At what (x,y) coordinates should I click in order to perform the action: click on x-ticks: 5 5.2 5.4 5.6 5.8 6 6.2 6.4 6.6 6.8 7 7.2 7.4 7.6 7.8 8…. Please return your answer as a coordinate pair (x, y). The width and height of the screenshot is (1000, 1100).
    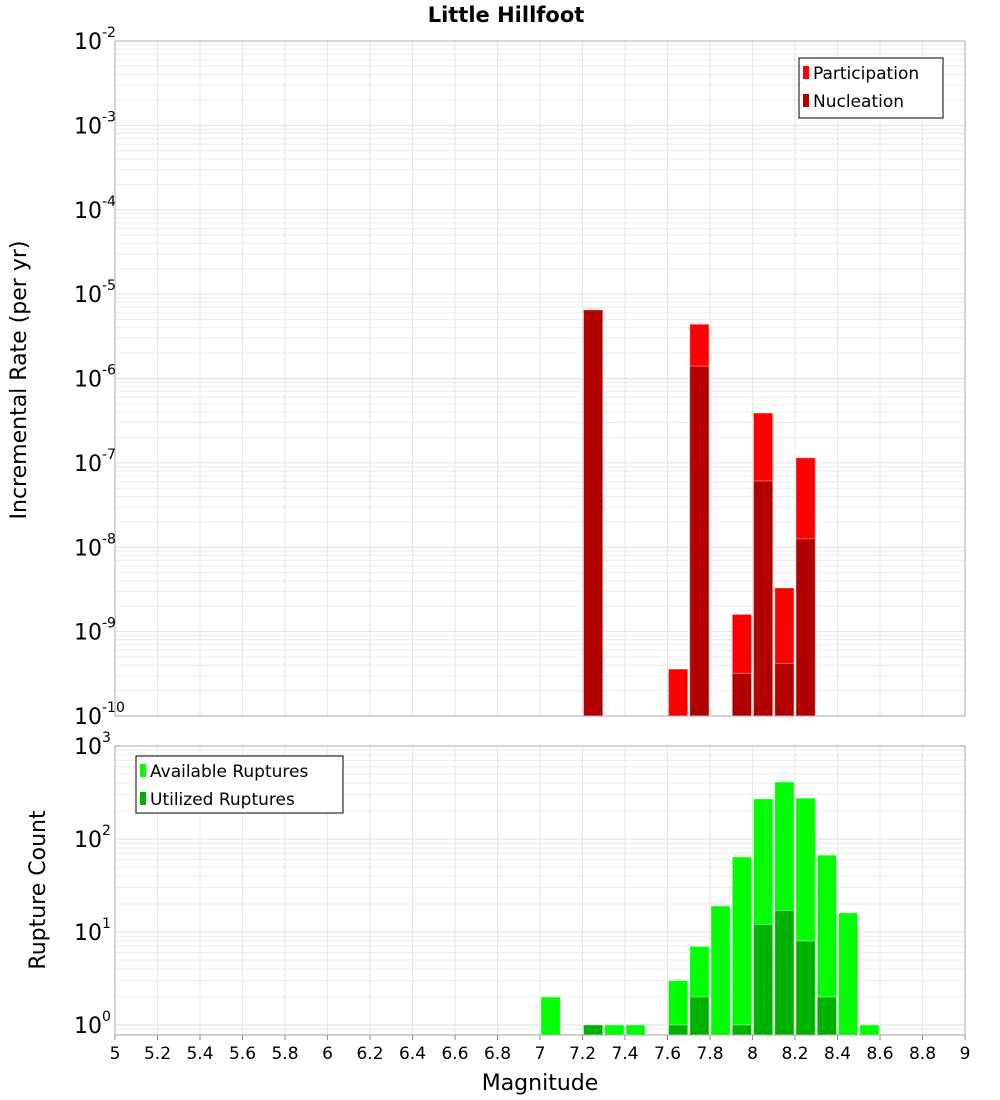
    Looking at the image, I should click on (540, 1049).